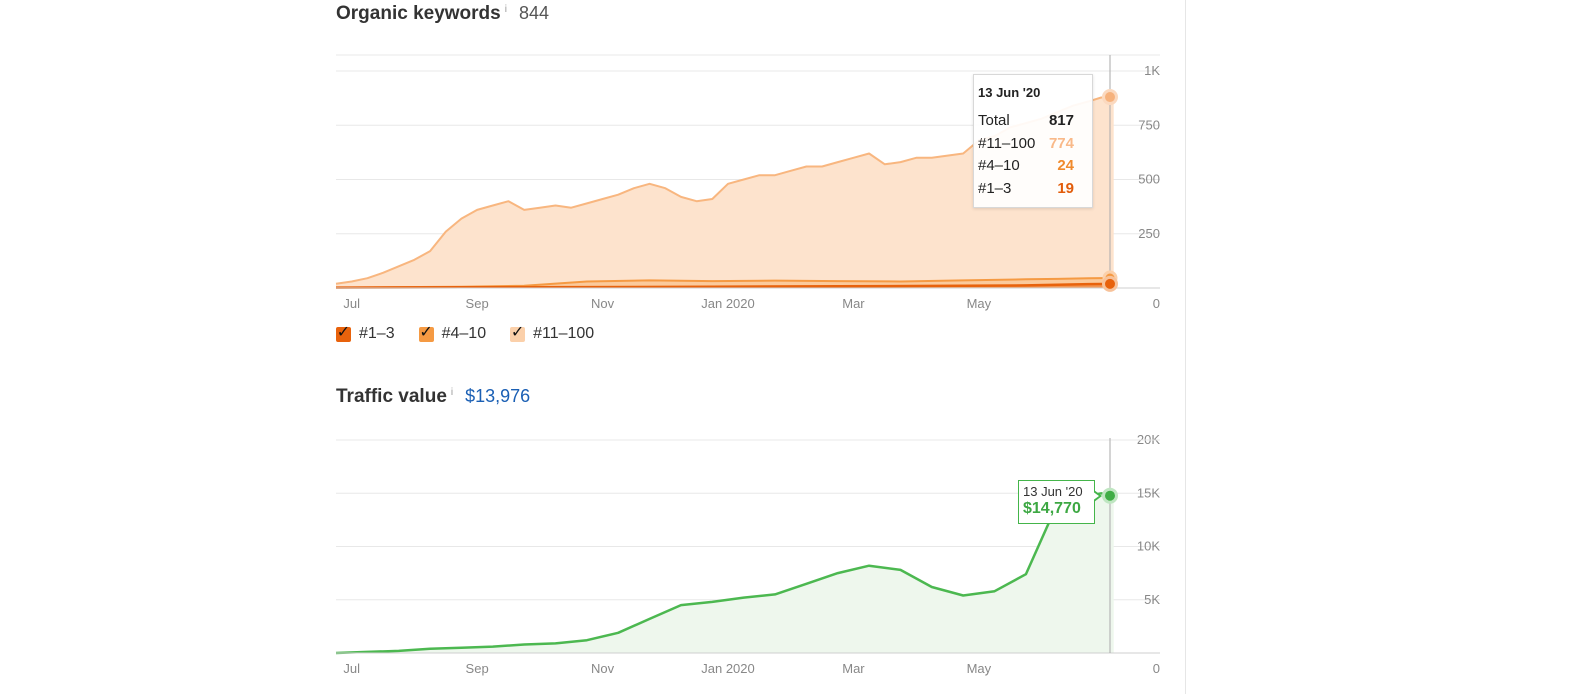 The height and width of the screenshot is (694, 1595). Describe the element at coordinates (1110, 495) in the screenshot. I see `hover-dot` at that location.